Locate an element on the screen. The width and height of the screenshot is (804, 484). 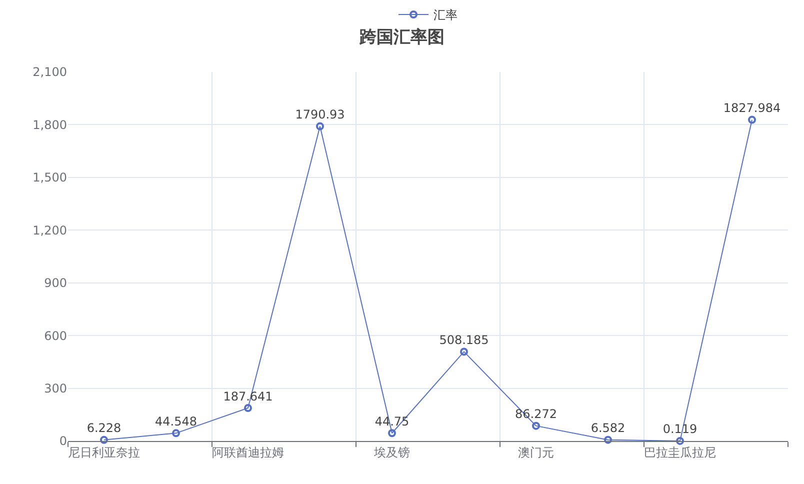
y-tick-label: 2,100 is located at coordinates (49, 72).